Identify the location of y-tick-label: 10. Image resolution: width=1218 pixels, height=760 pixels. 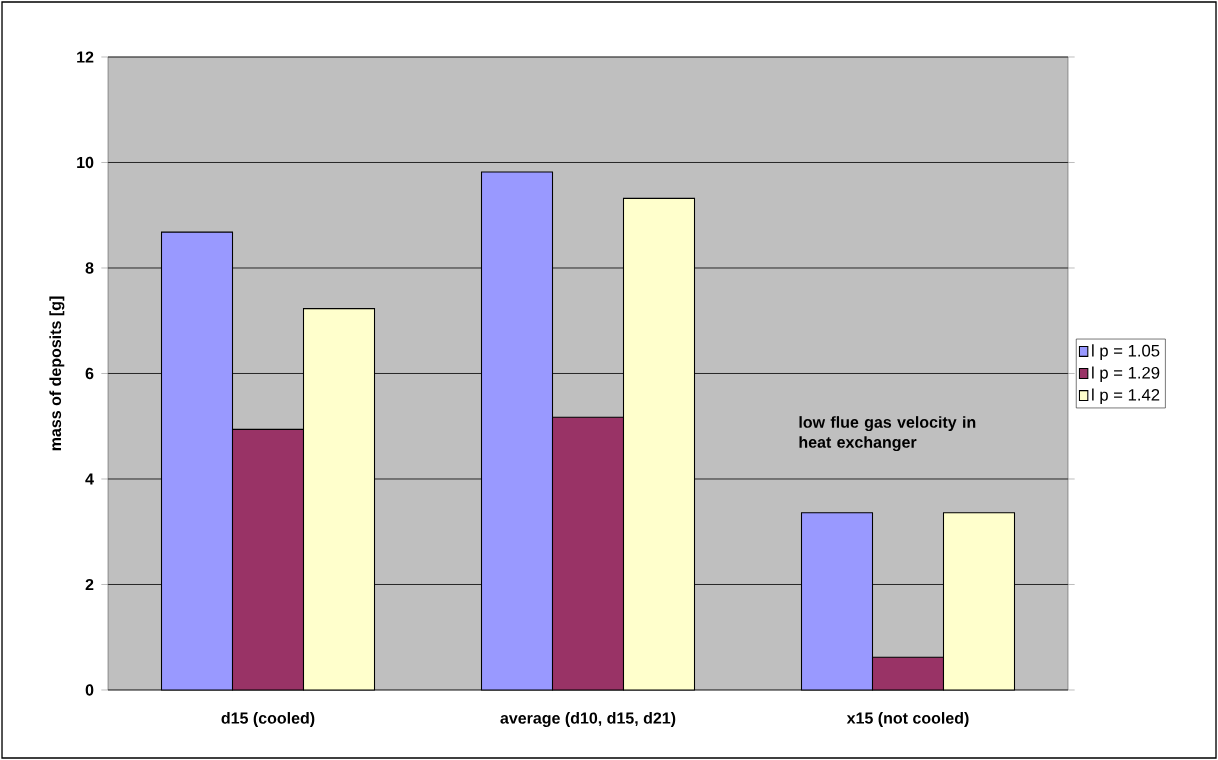
(85, 162).